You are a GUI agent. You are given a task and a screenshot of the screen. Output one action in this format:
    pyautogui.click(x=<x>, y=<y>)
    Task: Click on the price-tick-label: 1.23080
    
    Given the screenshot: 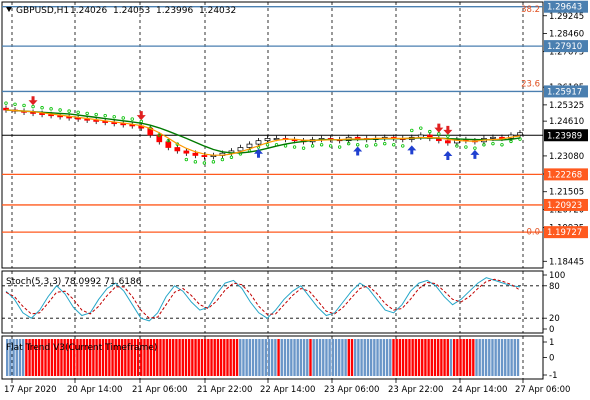 What is the action you would take?
    pyautogui.click(x=566, y=157)
    